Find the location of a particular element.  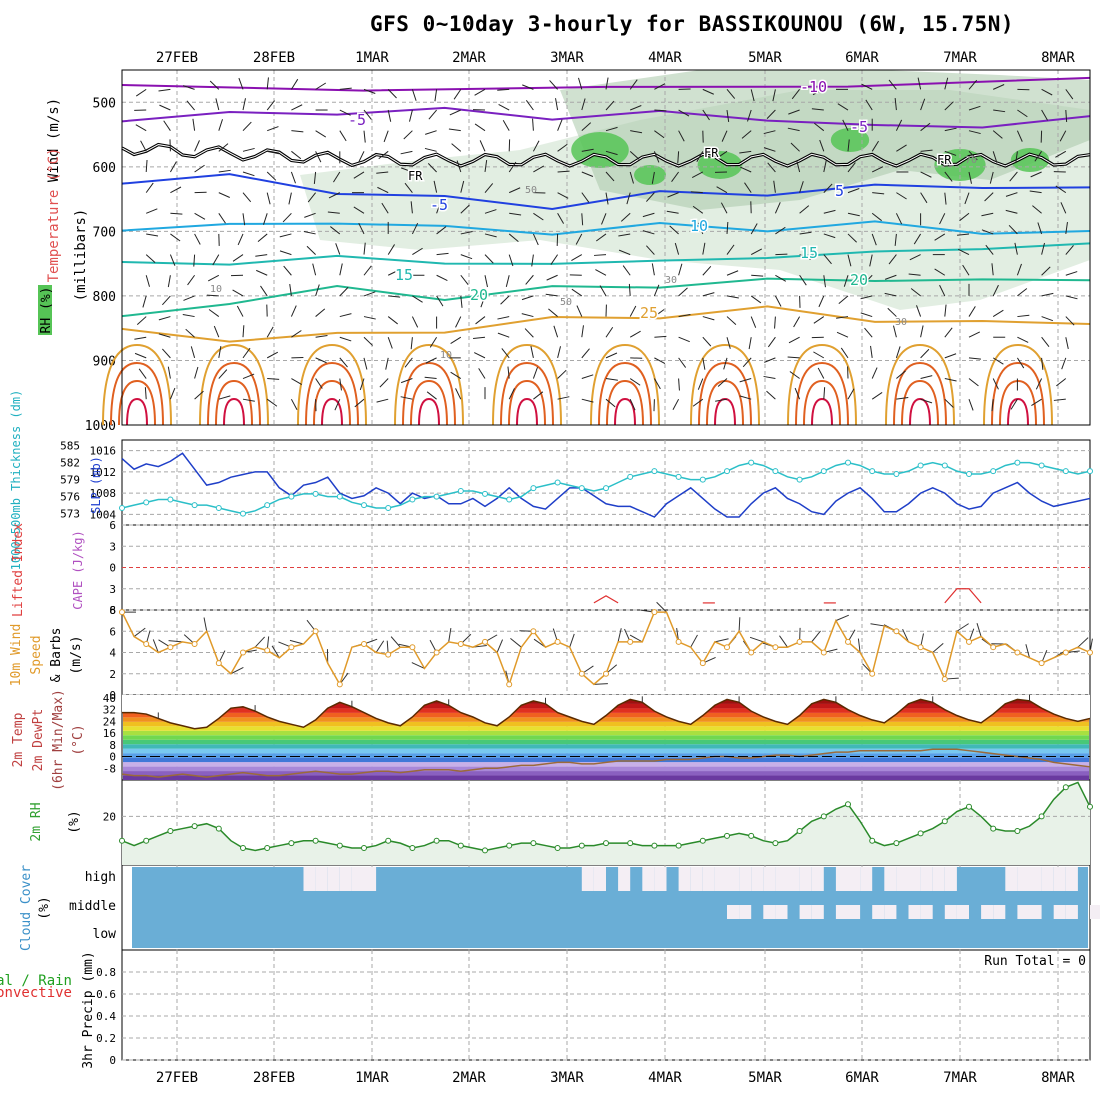

top-day-label: 8MAR is located at coordinates (1058, 58).